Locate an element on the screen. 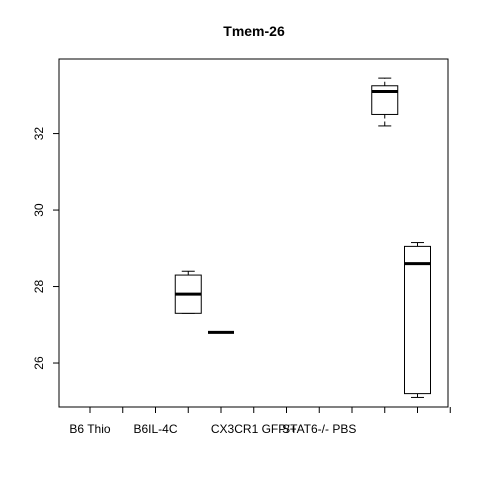 This screenshot has height=485, width=480. y-tick-label: 32 is located at coordinates (39, 134).